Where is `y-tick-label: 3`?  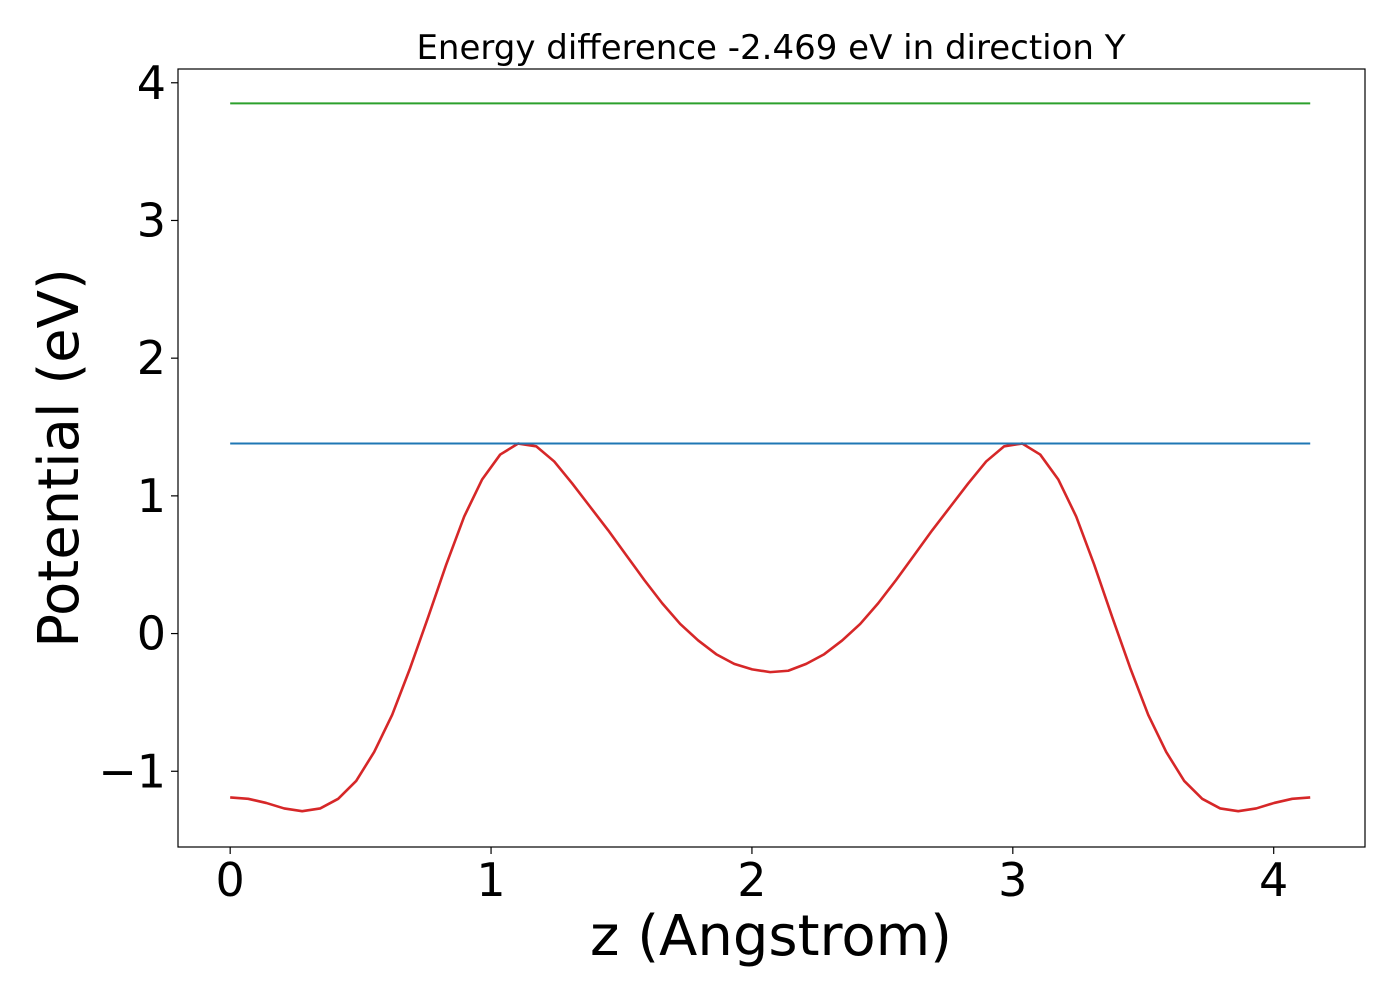 y-tick-label: 3 is located at coordinates (151, 220).